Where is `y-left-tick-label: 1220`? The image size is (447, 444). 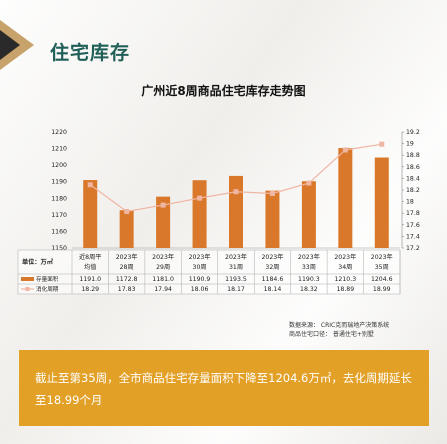
y-left-tick-label: 1220 is located at coordinates (59, 132).